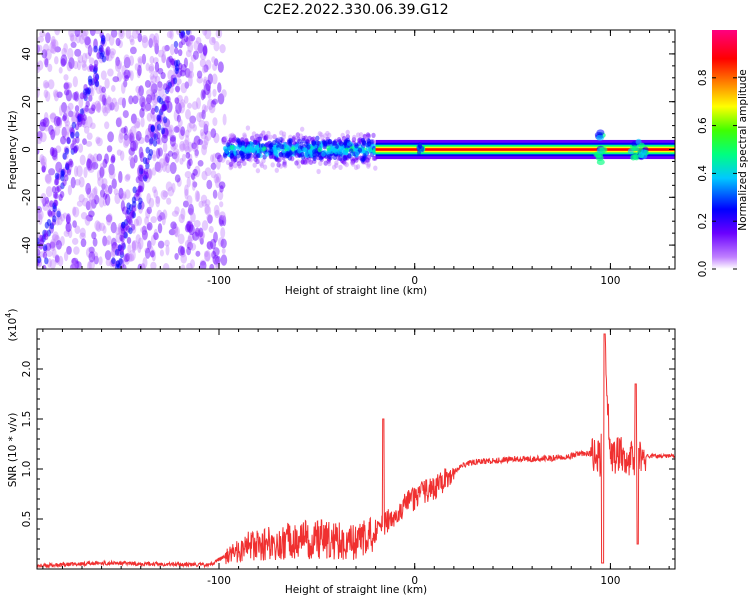 The height and width of the screenshot is (600, 750). I want to click on x-tick-label: 0, so click(414, 281).